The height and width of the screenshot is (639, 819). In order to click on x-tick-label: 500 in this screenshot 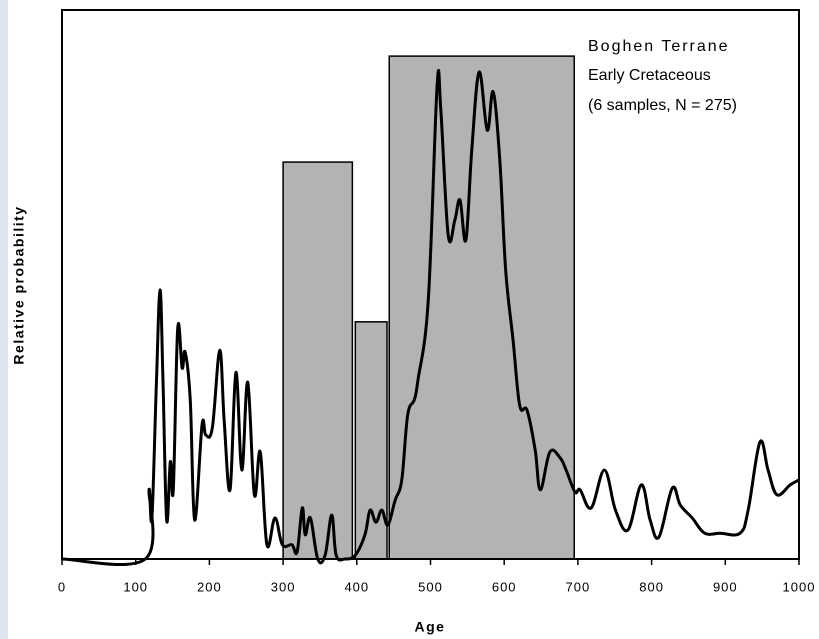, I will do `click(430, 586)`.